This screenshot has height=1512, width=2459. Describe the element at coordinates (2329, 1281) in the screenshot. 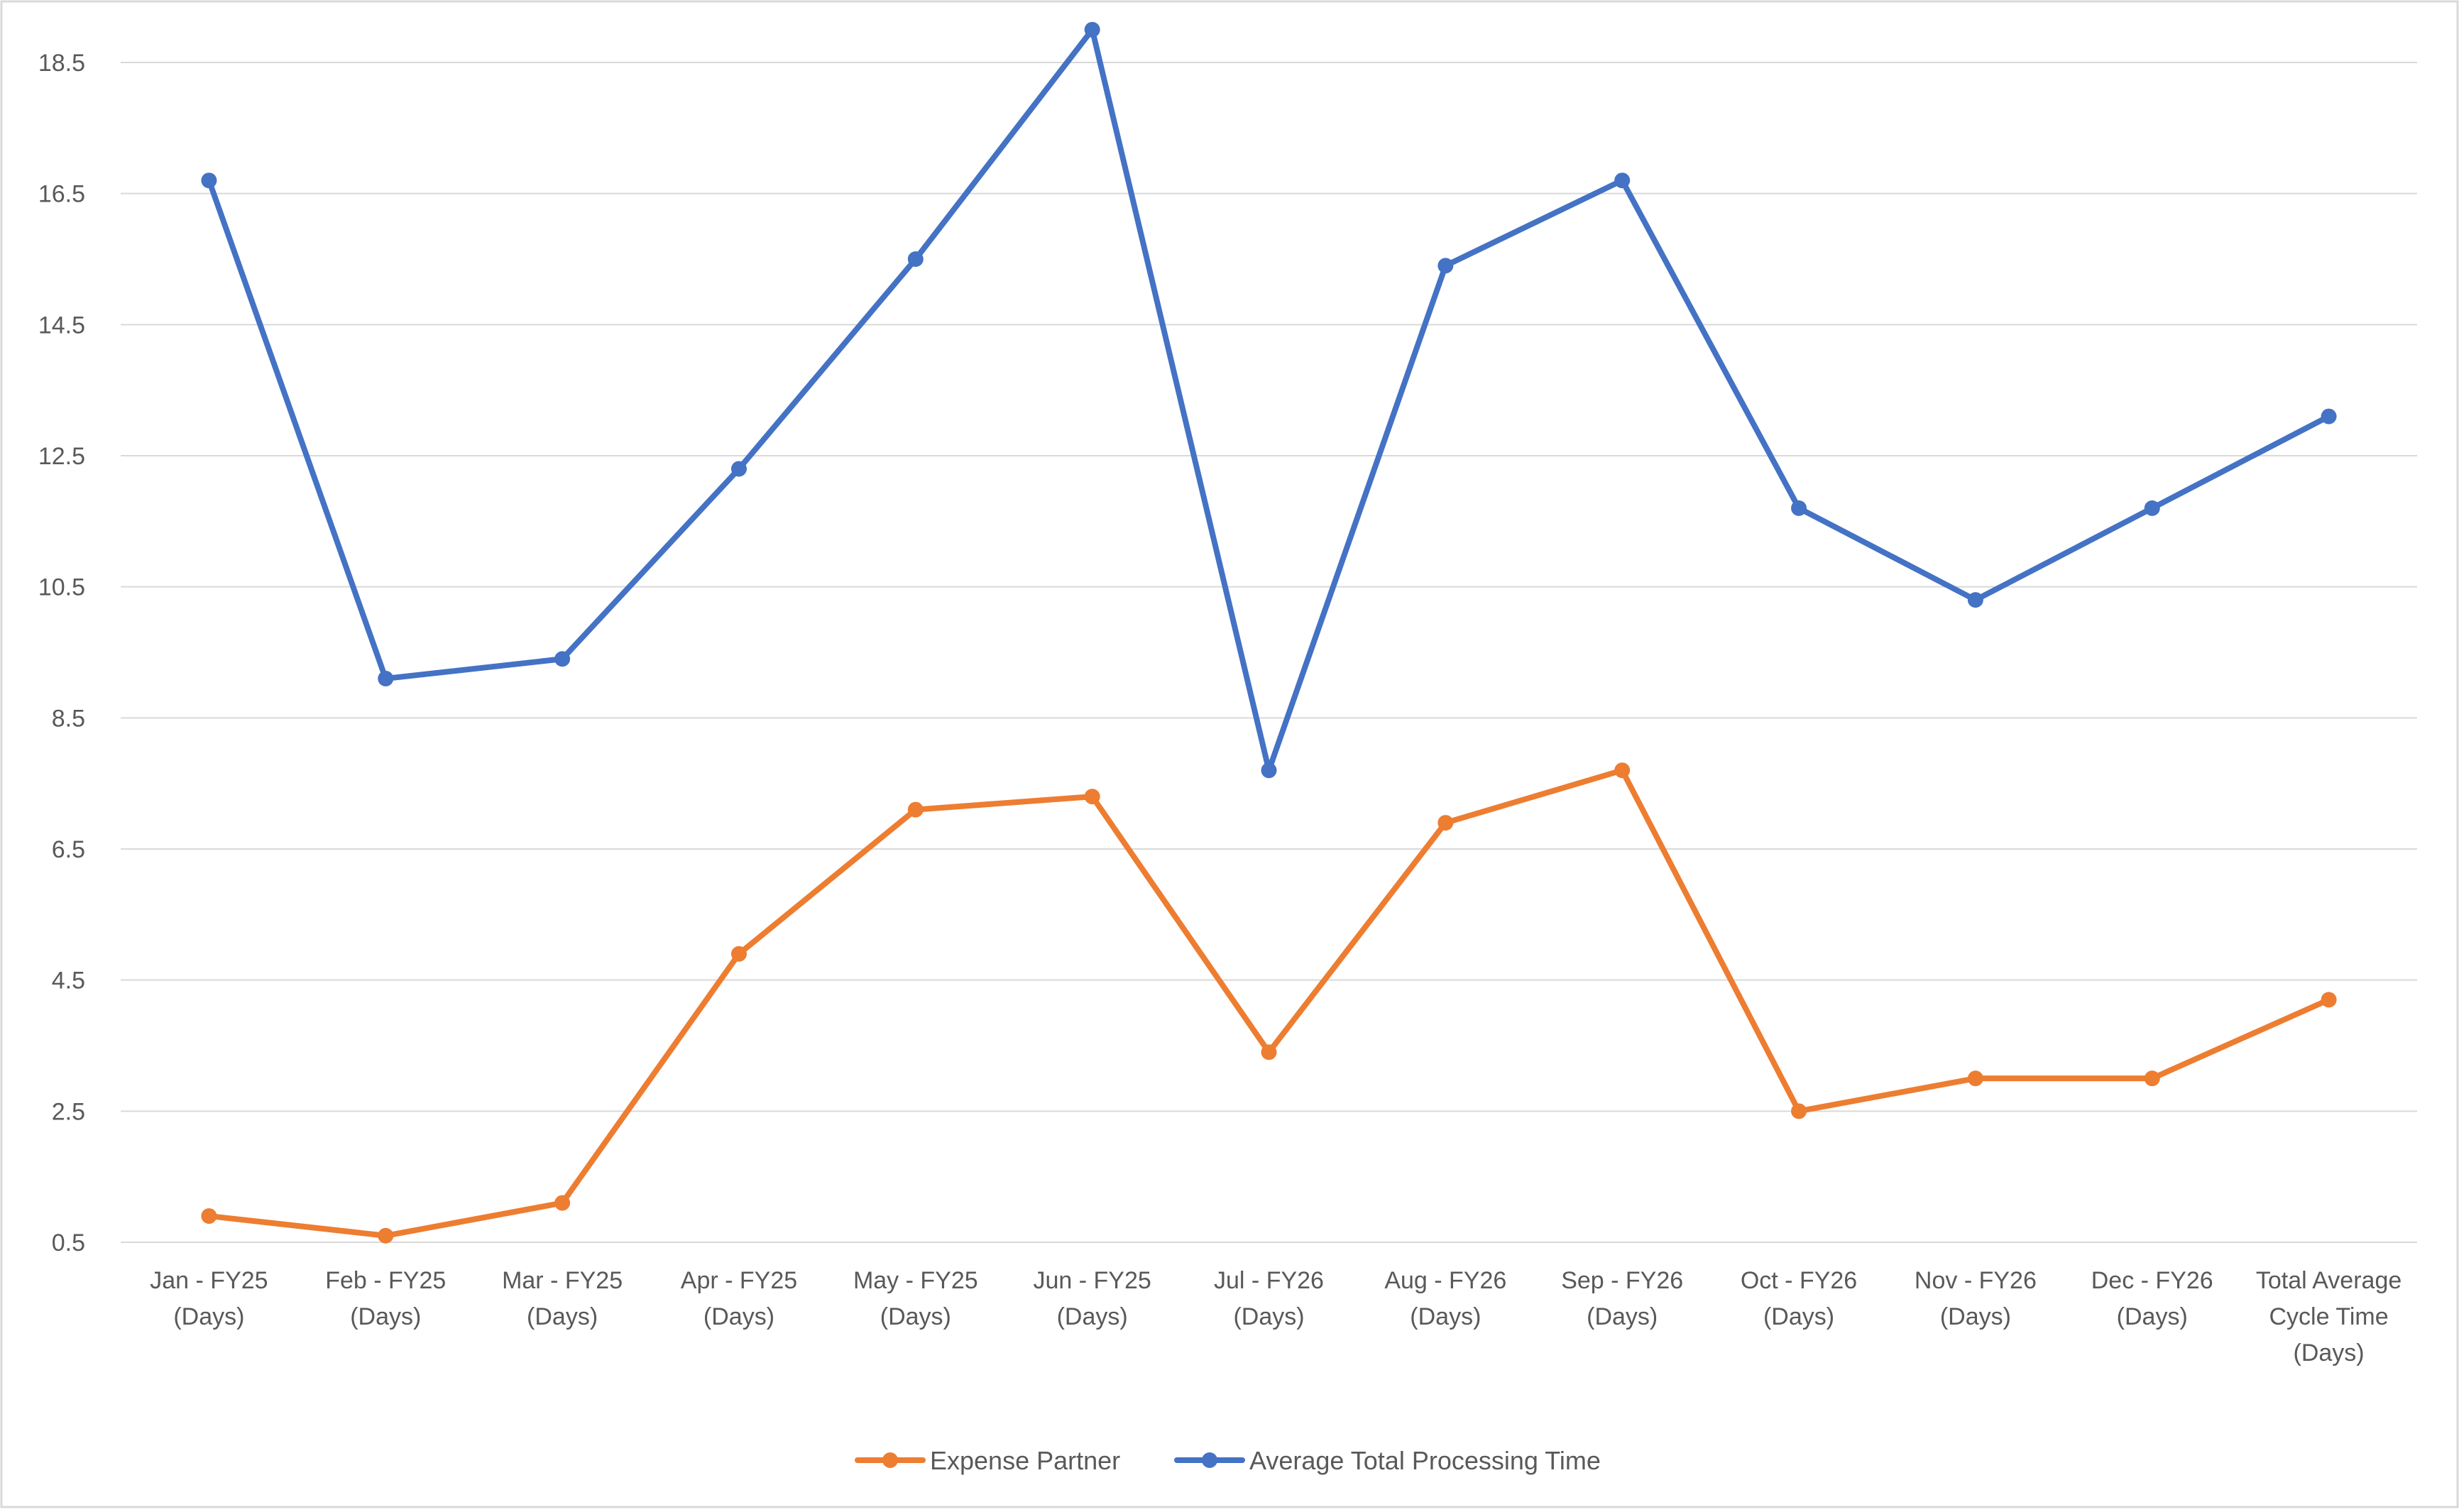

I see `x-category-label-line: Total Average` at that location.